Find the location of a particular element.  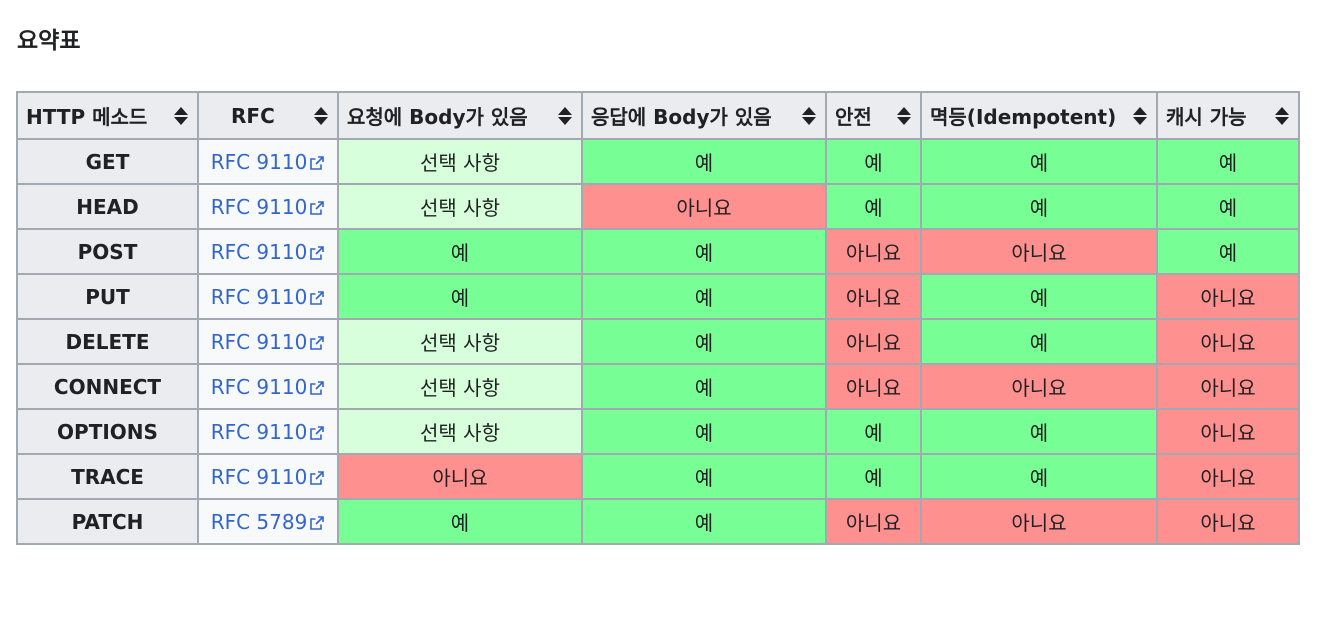

table-row: GET RFC 9110 선택 사항 예 예 예 예 is located at coordinates (658, 161).